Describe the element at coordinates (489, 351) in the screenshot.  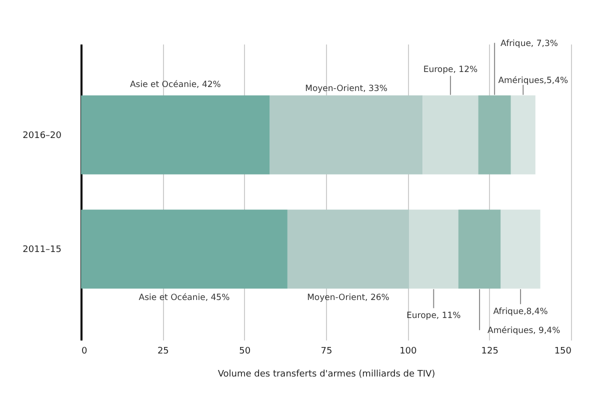
I see `x-tick-label: 125` at that location.